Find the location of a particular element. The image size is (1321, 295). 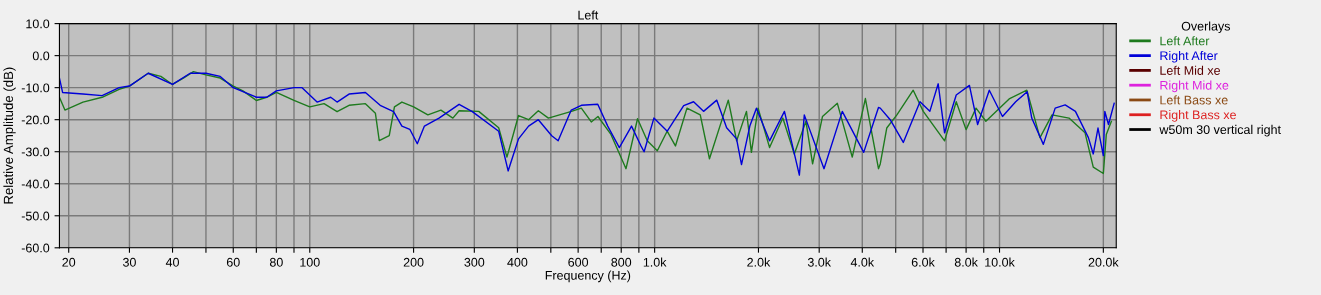

x-tick-label: 10.0k is located at coordinates (1000, 262).